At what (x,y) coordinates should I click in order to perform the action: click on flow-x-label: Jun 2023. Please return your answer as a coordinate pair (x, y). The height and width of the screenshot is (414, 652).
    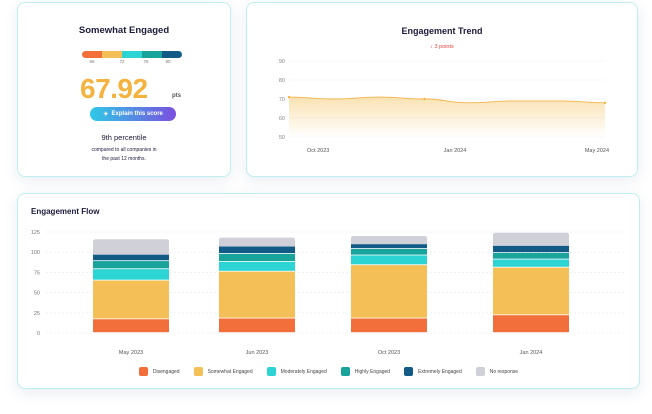
    Looking at the image, I should click on (257, 353).